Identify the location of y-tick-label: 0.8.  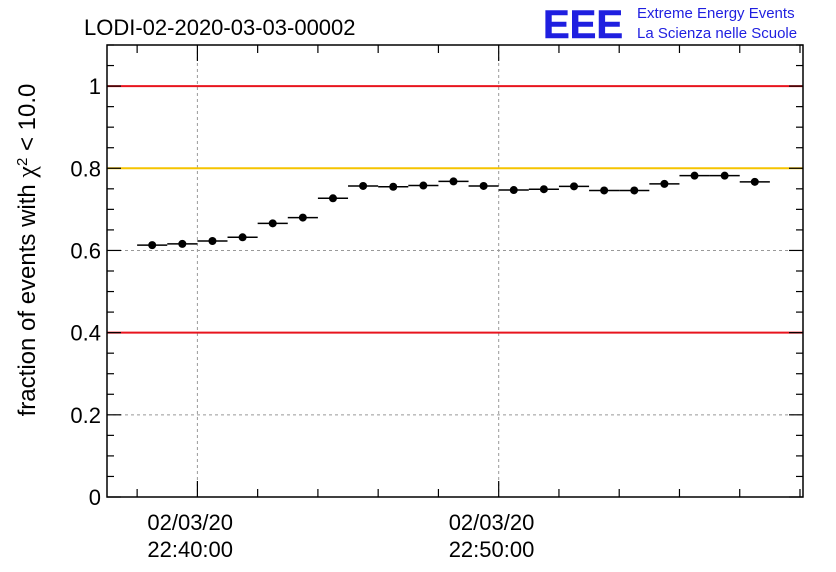
(85, 168).